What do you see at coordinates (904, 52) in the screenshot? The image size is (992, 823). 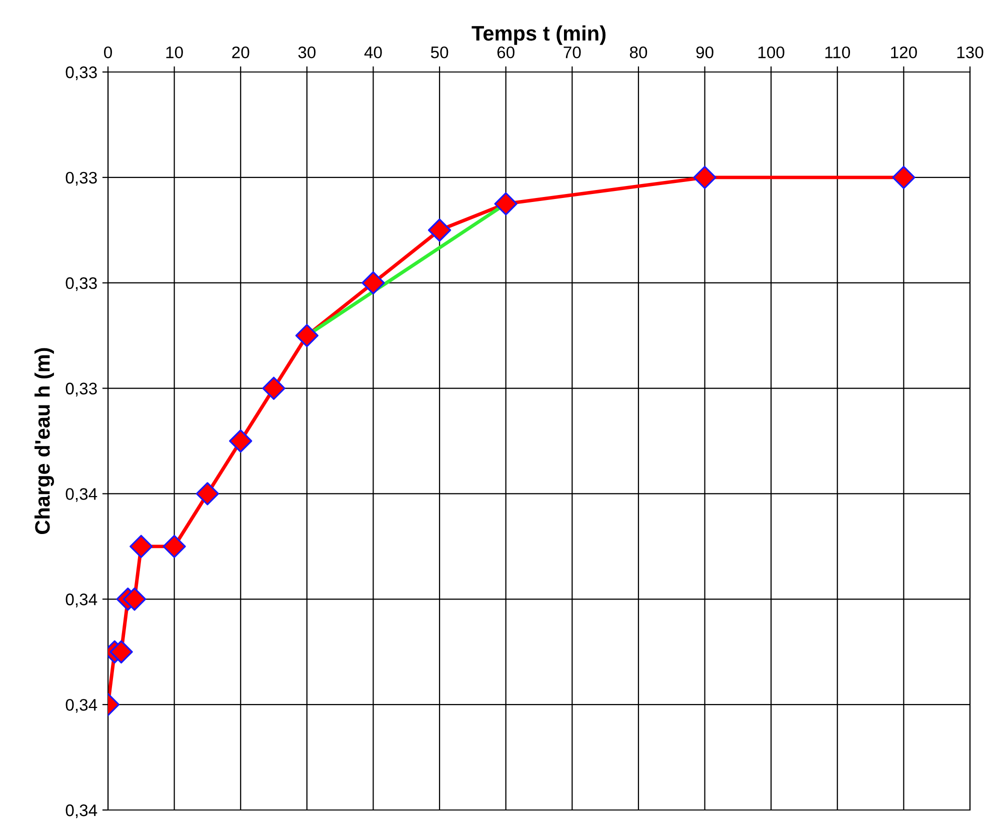 I see `x-tick-label: 120` at bounding box center [904, 52].